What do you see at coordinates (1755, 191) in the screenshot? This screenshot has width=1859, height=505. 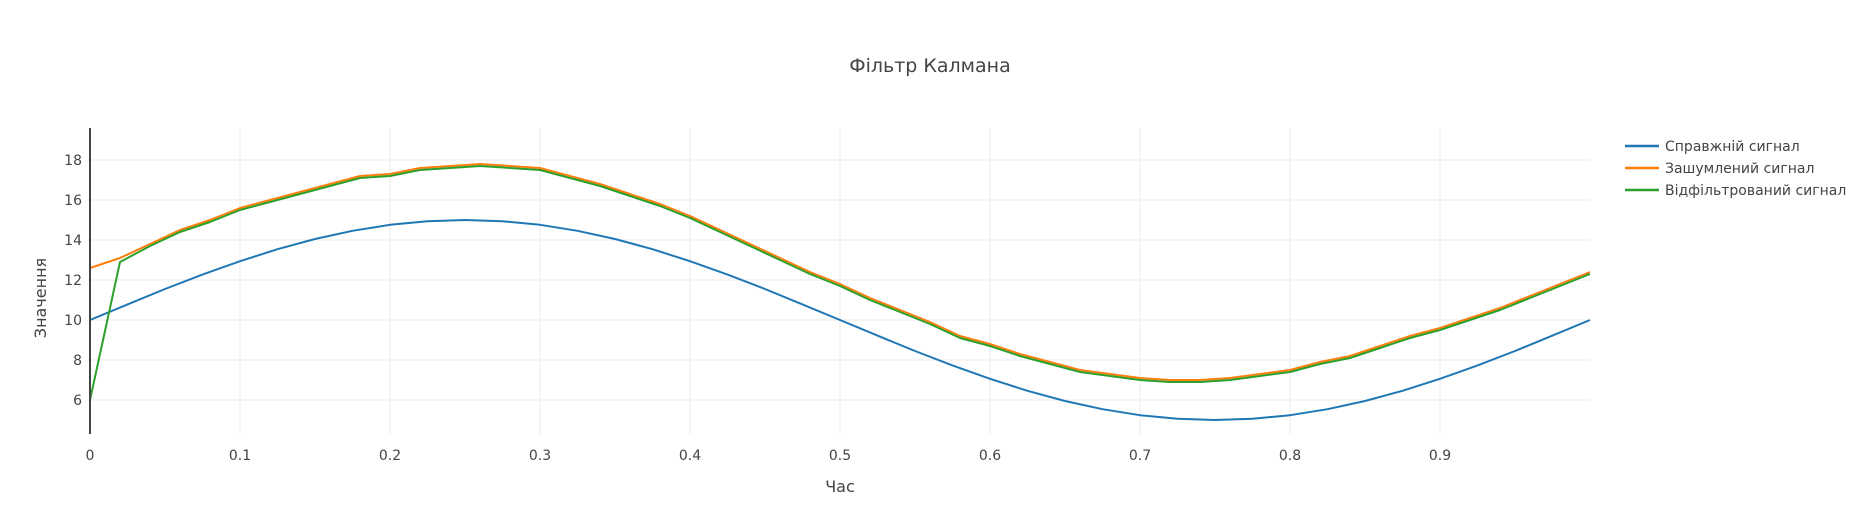 I see `legend-label: Відфільтрований сигнал` at bounding box center [1755, 191].